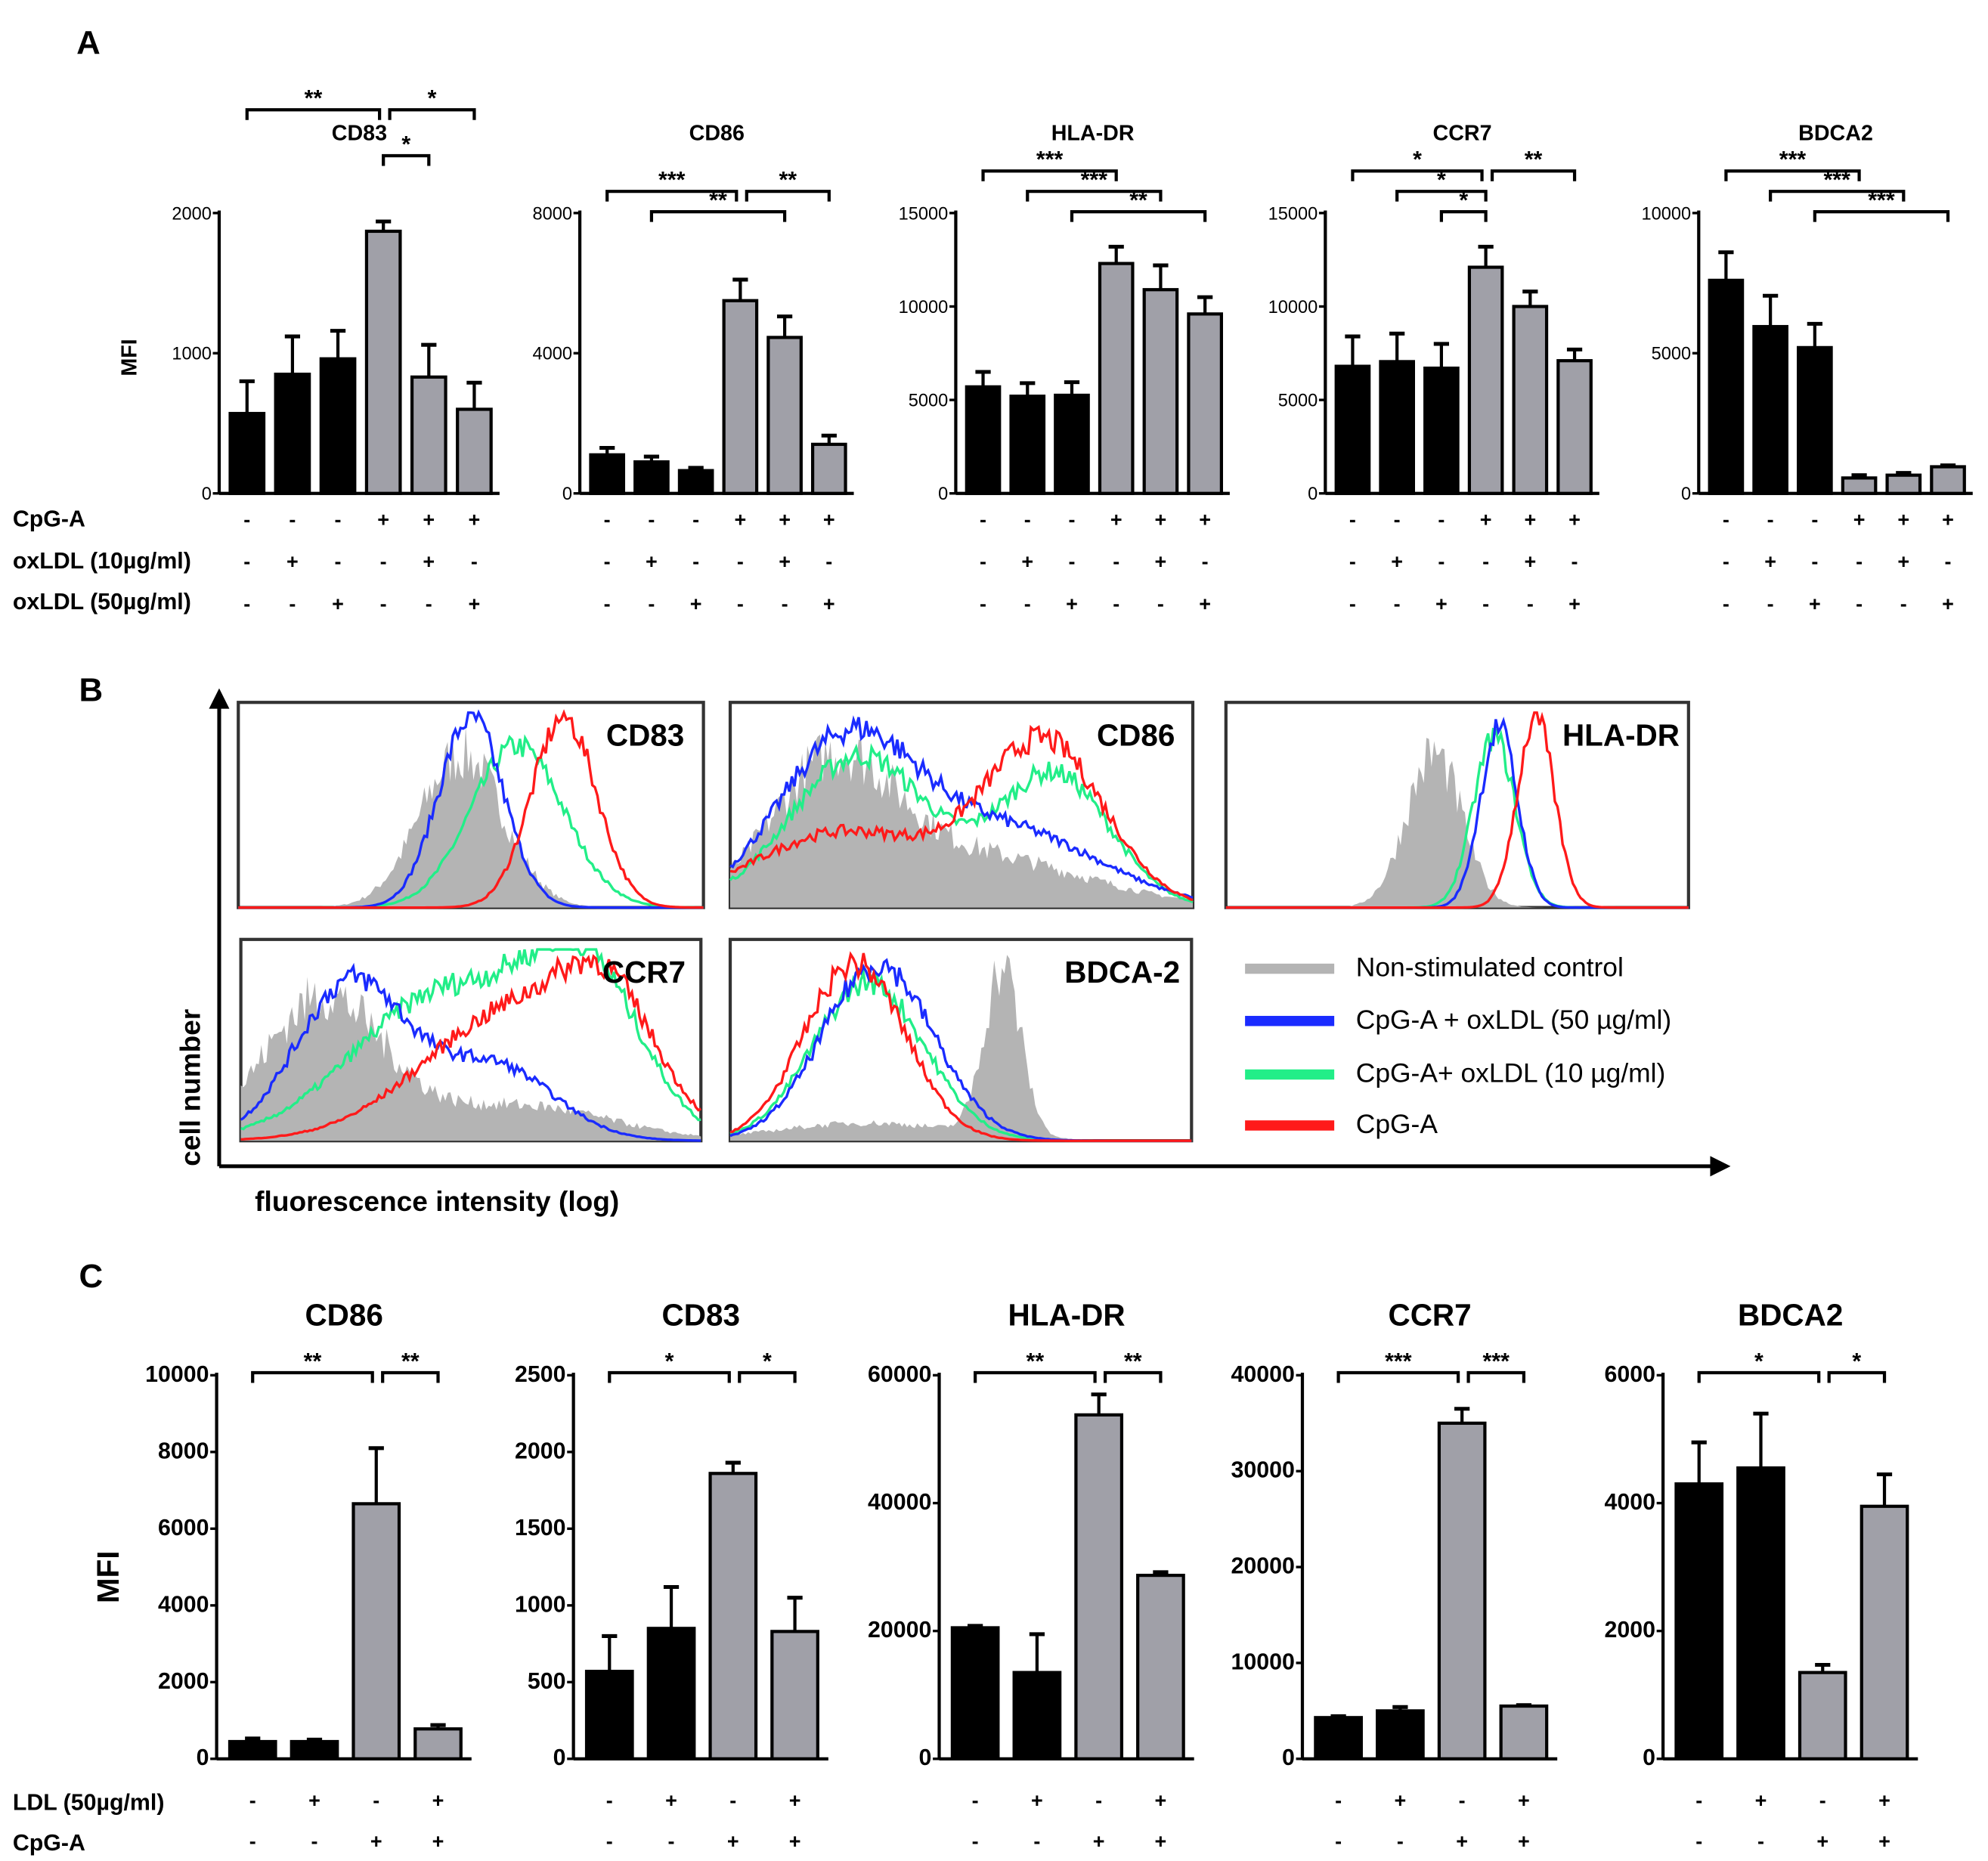 The height and width of the screenshot is (1861, 1988). I want to click on x-arrowhead-icon, so click(1720, 1166).